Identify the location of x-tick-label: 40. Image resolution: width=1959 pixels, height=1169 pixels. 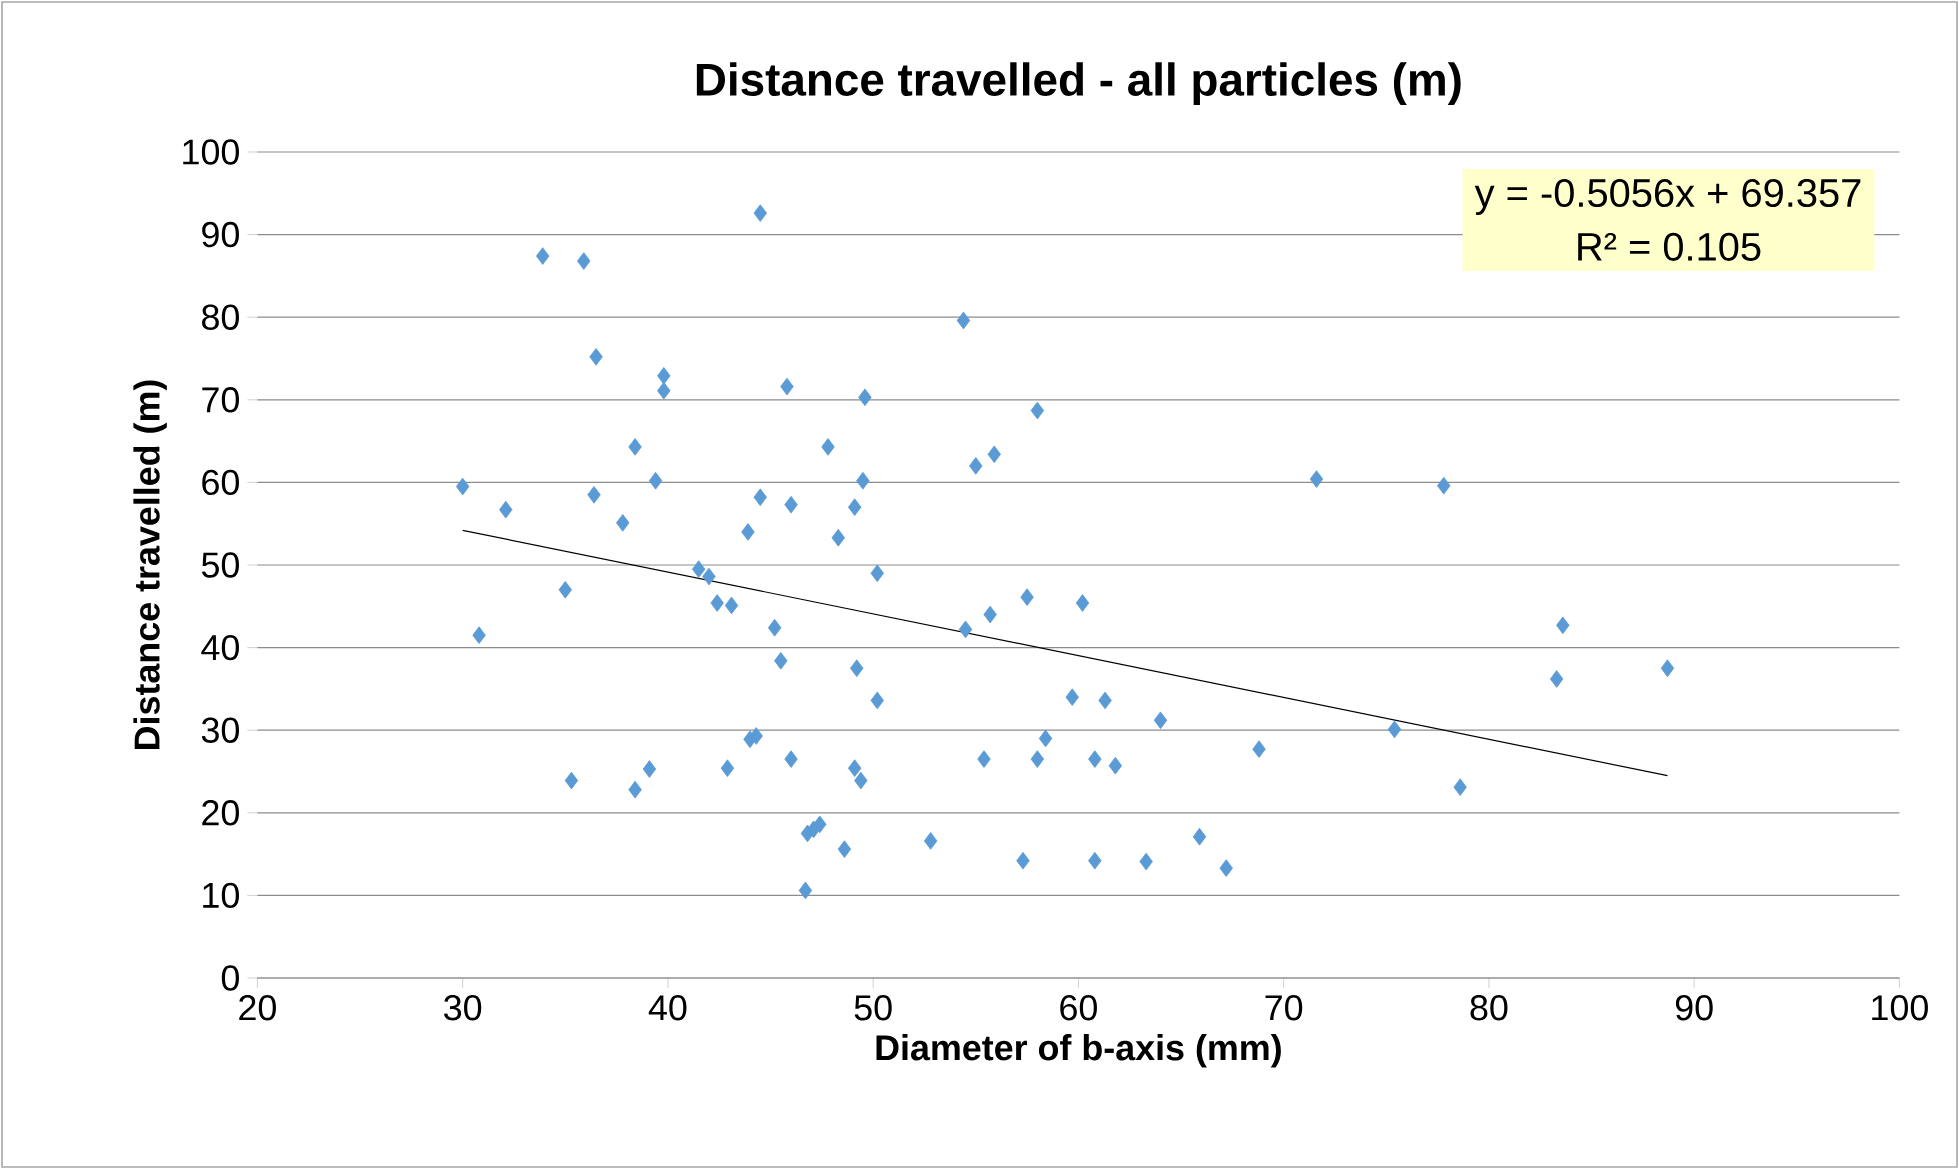
(667, 1008).